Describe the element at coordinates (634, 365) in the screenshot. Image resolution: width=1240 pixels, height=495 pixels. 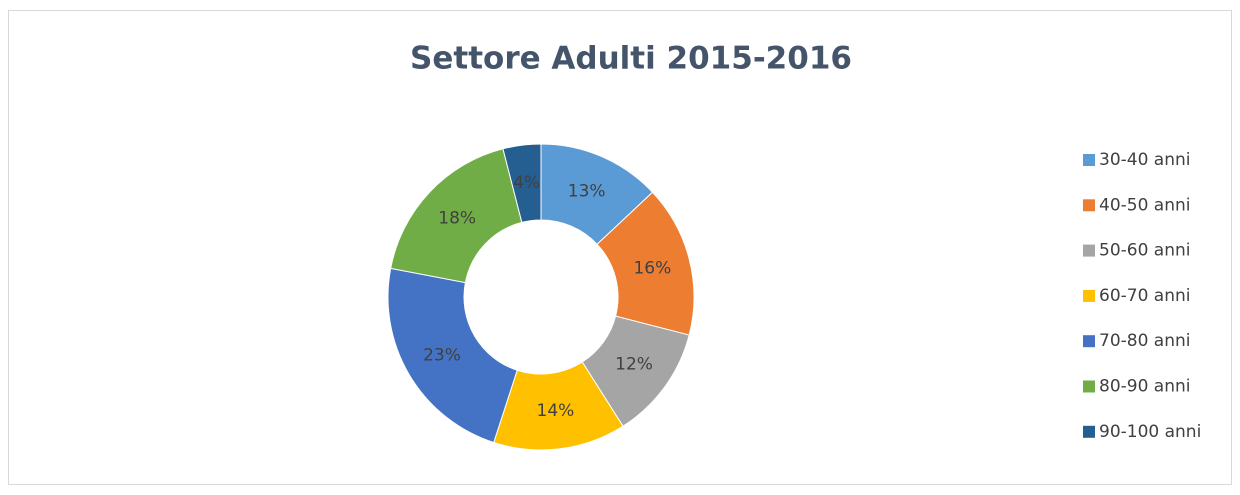
I see `data-label: 12%` at that location.